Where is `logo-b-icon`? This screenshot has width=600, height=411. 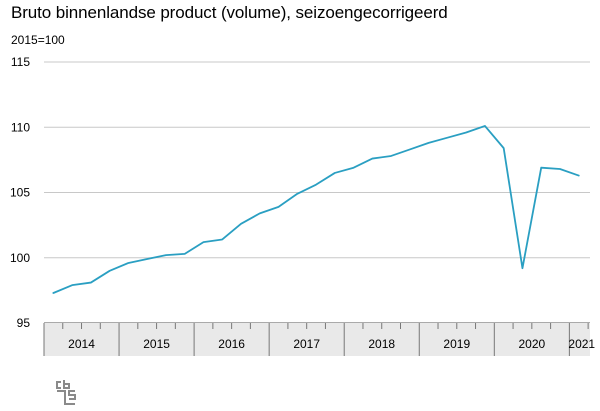
logo-b-icon is located at coordinates (66, 384).